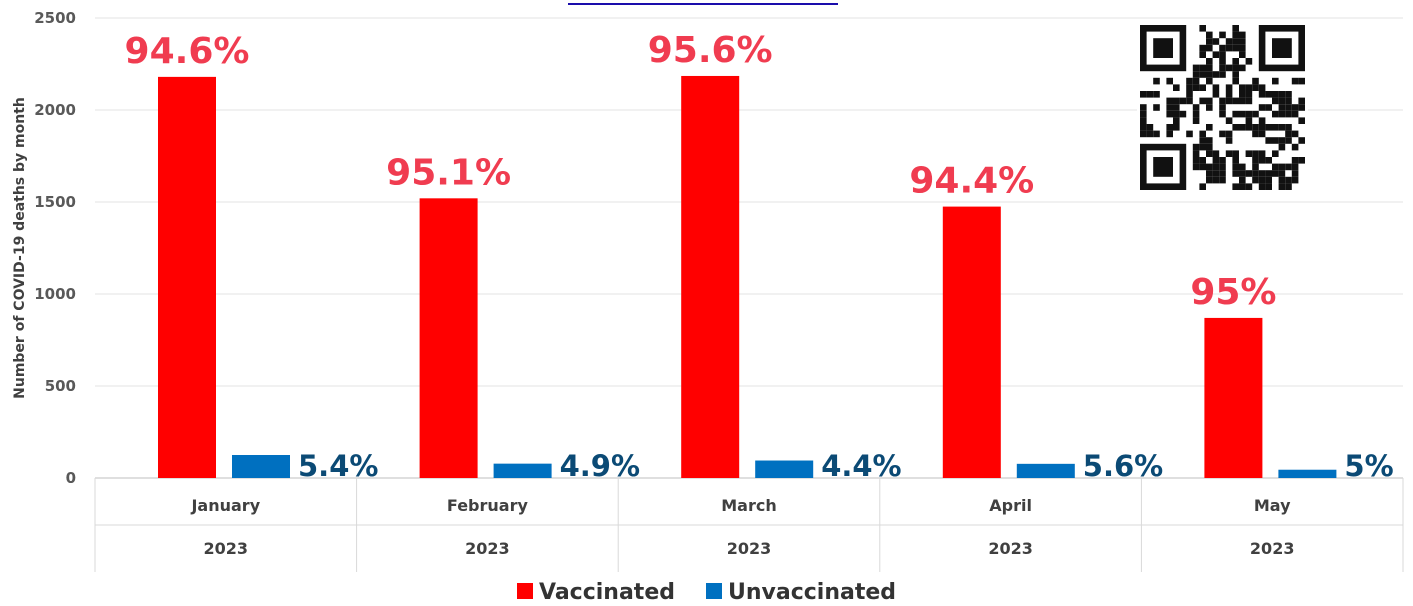 The width and height of the screenshot is (1413, 606). I want to click on legend: Vaccinated Unvaccinated, so click(706, 592).